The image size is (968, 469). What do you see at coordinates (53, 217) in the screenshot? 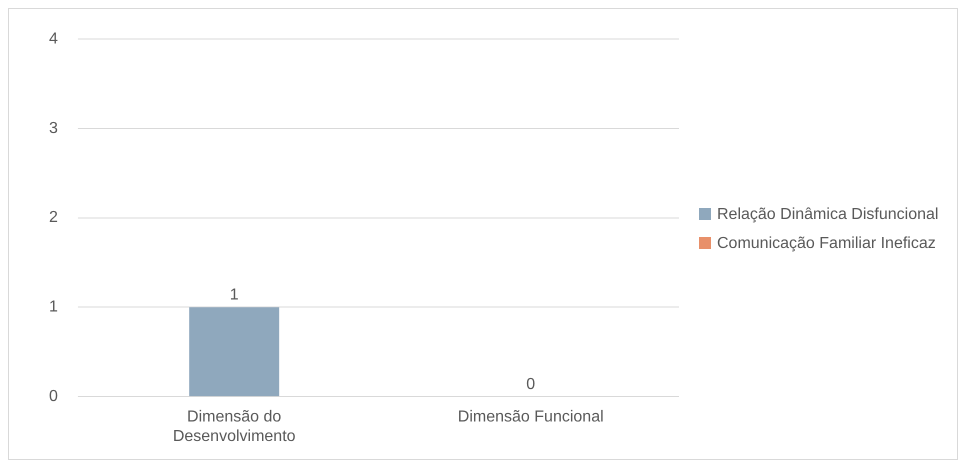
I see `y-tick-label: 2` at bounding box center [53, 217].